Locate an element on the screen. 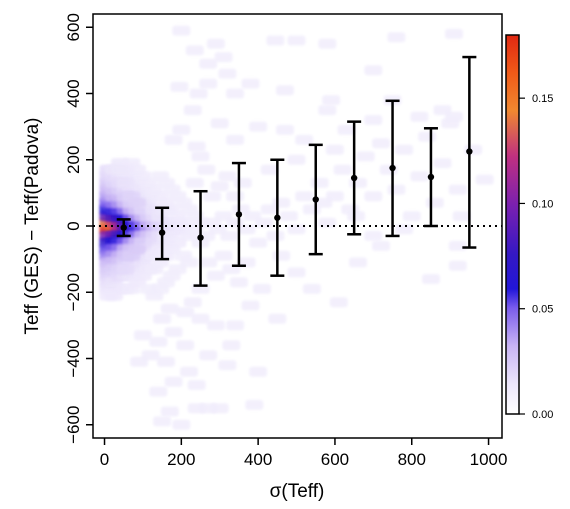 The image size is (570, 509). x-tick-label: 200 is located at coordinates (181, 459).